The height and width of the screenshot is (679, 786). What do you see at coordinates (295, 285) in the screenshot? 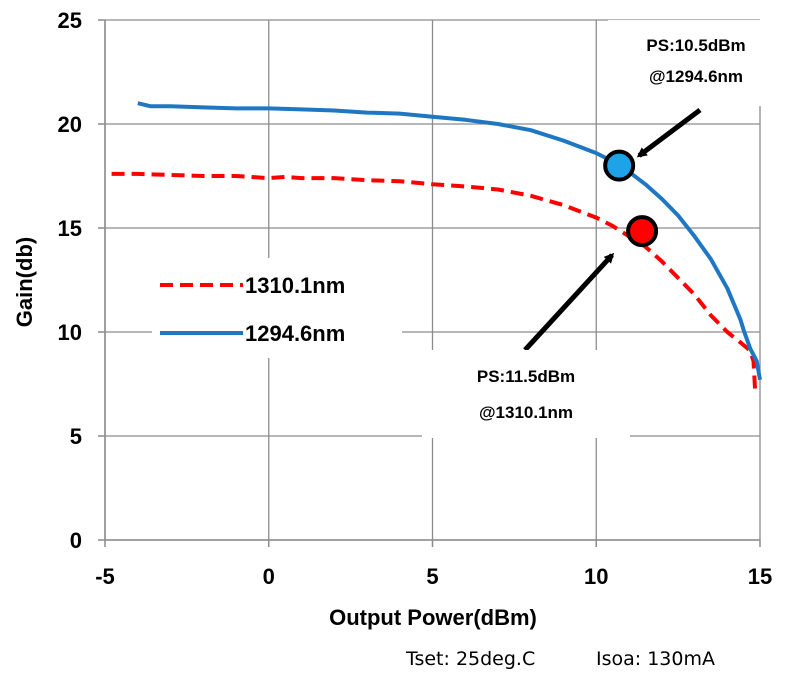
I see `legend-label-1310: 1310.1nm` at bounding box center [295, 285].